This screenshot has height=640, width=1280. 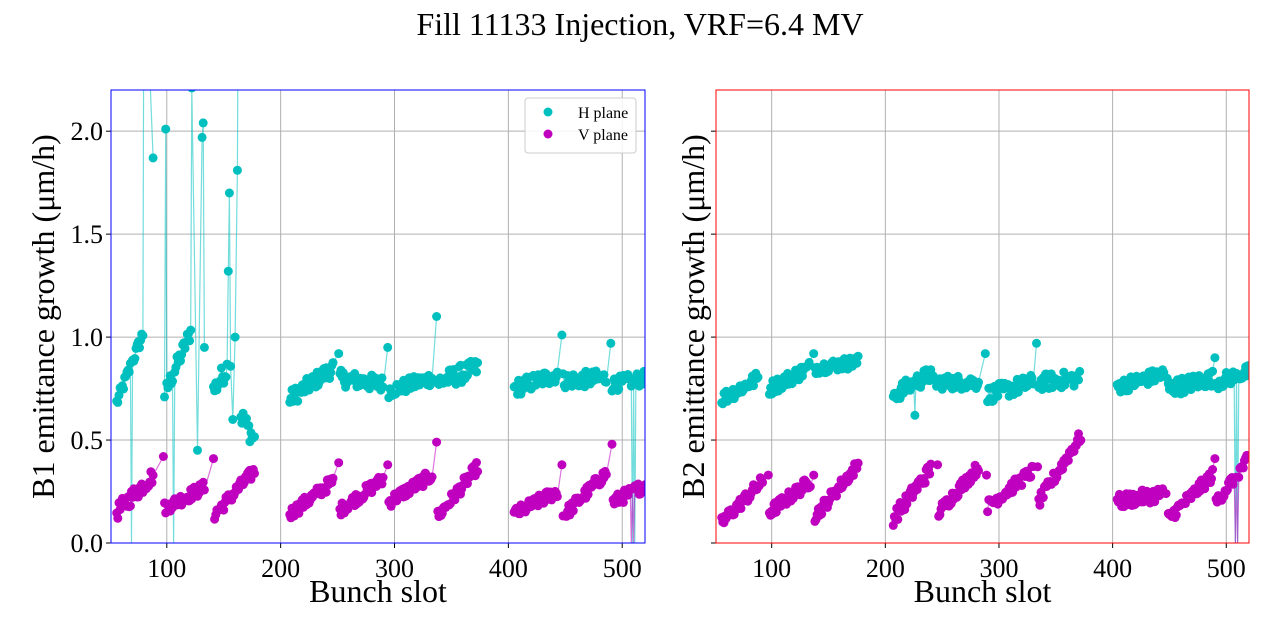 What do you see at coordinates (87, 337) in the screenshot?
I see `y-tick-label: 1.0` at bounding box center [87, 337].